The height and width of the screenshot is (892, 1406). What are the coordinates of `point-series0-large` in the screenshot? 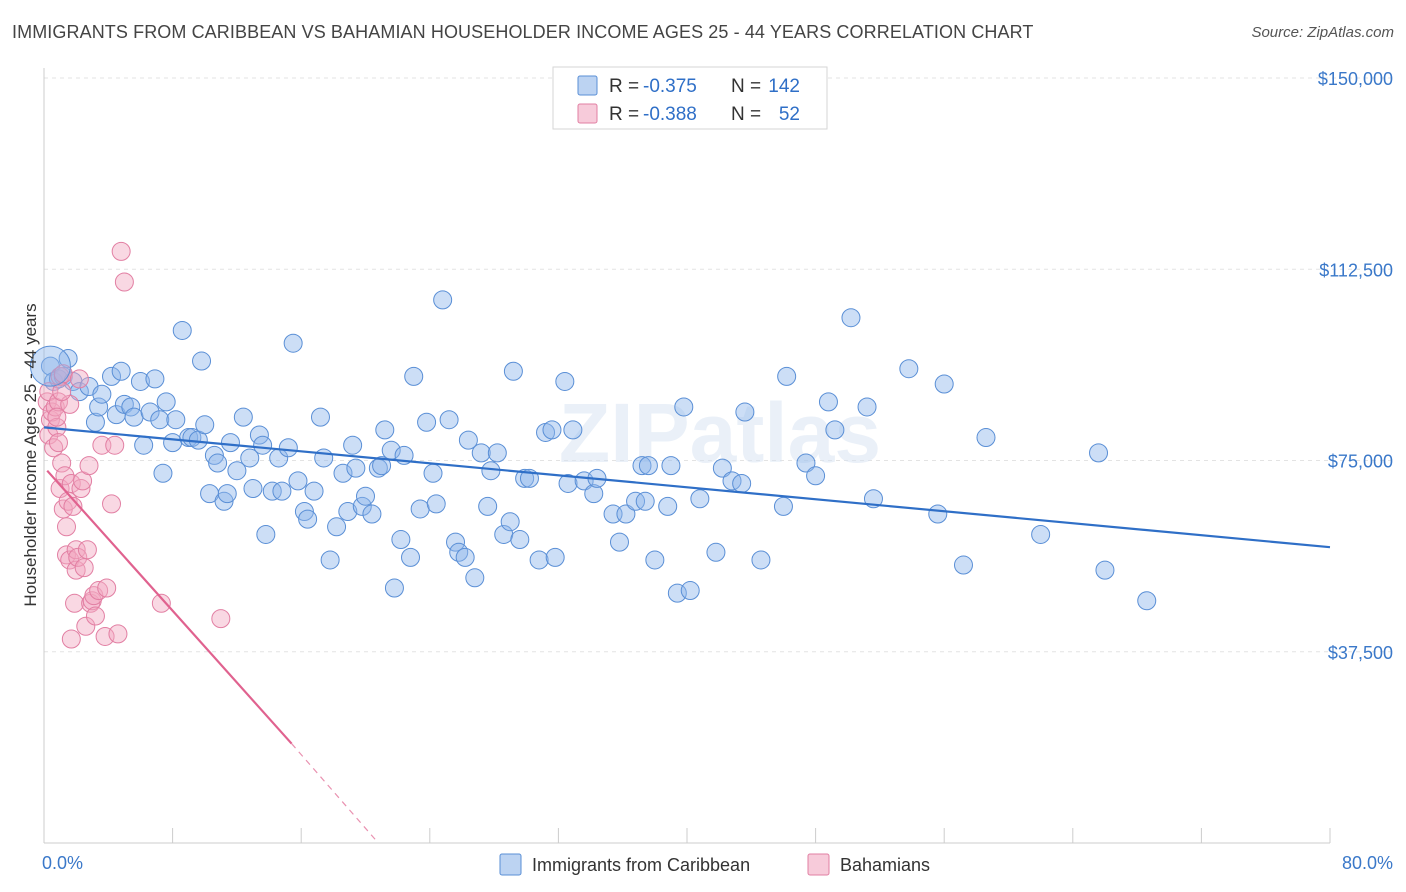 It's located at (50, 366).